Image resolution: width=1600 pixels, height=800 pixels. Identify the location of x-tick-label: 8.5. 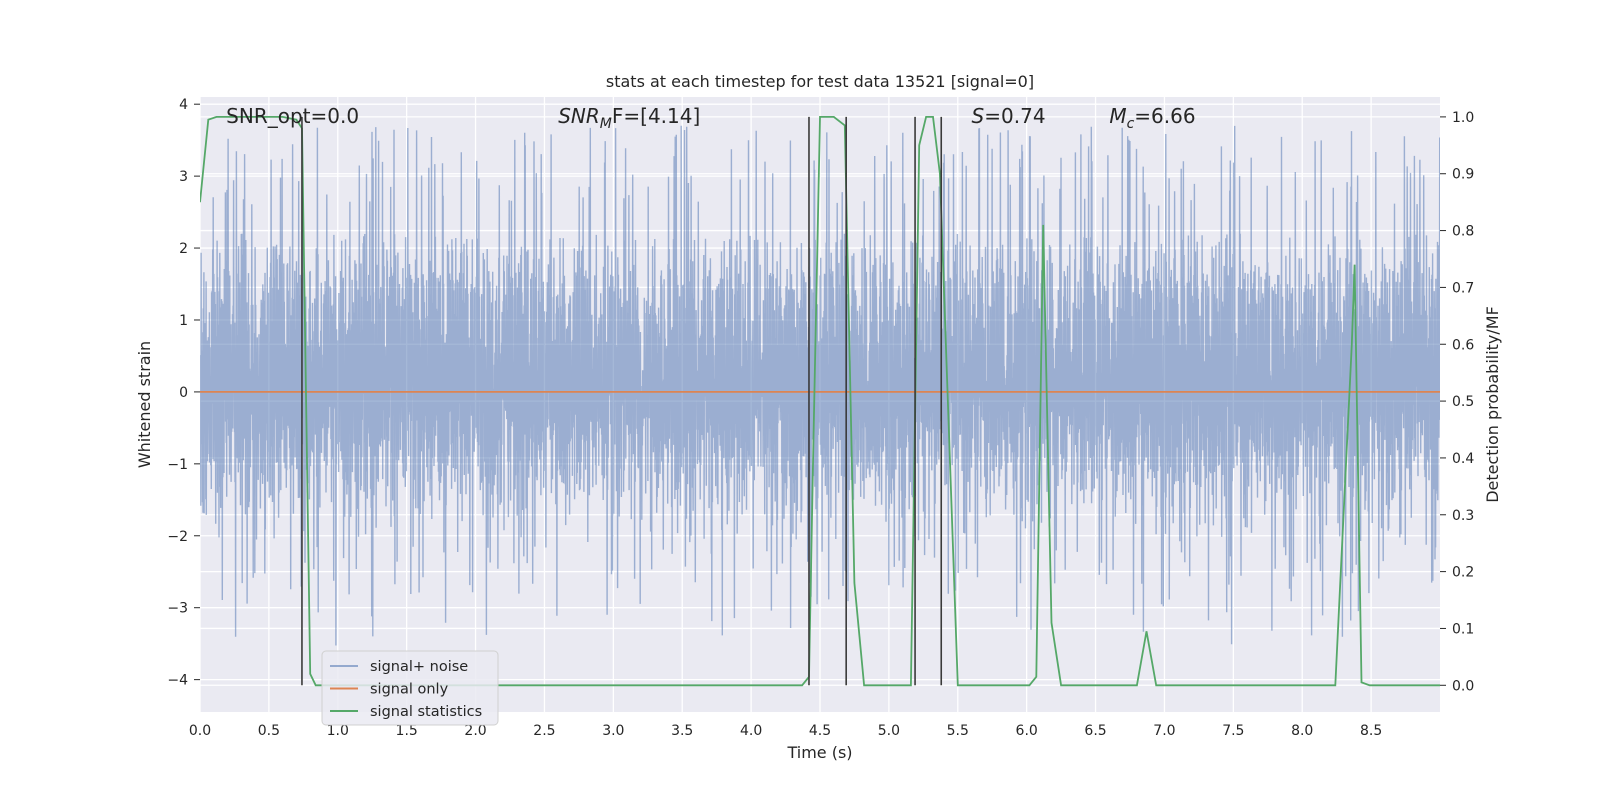
(1371, 731).